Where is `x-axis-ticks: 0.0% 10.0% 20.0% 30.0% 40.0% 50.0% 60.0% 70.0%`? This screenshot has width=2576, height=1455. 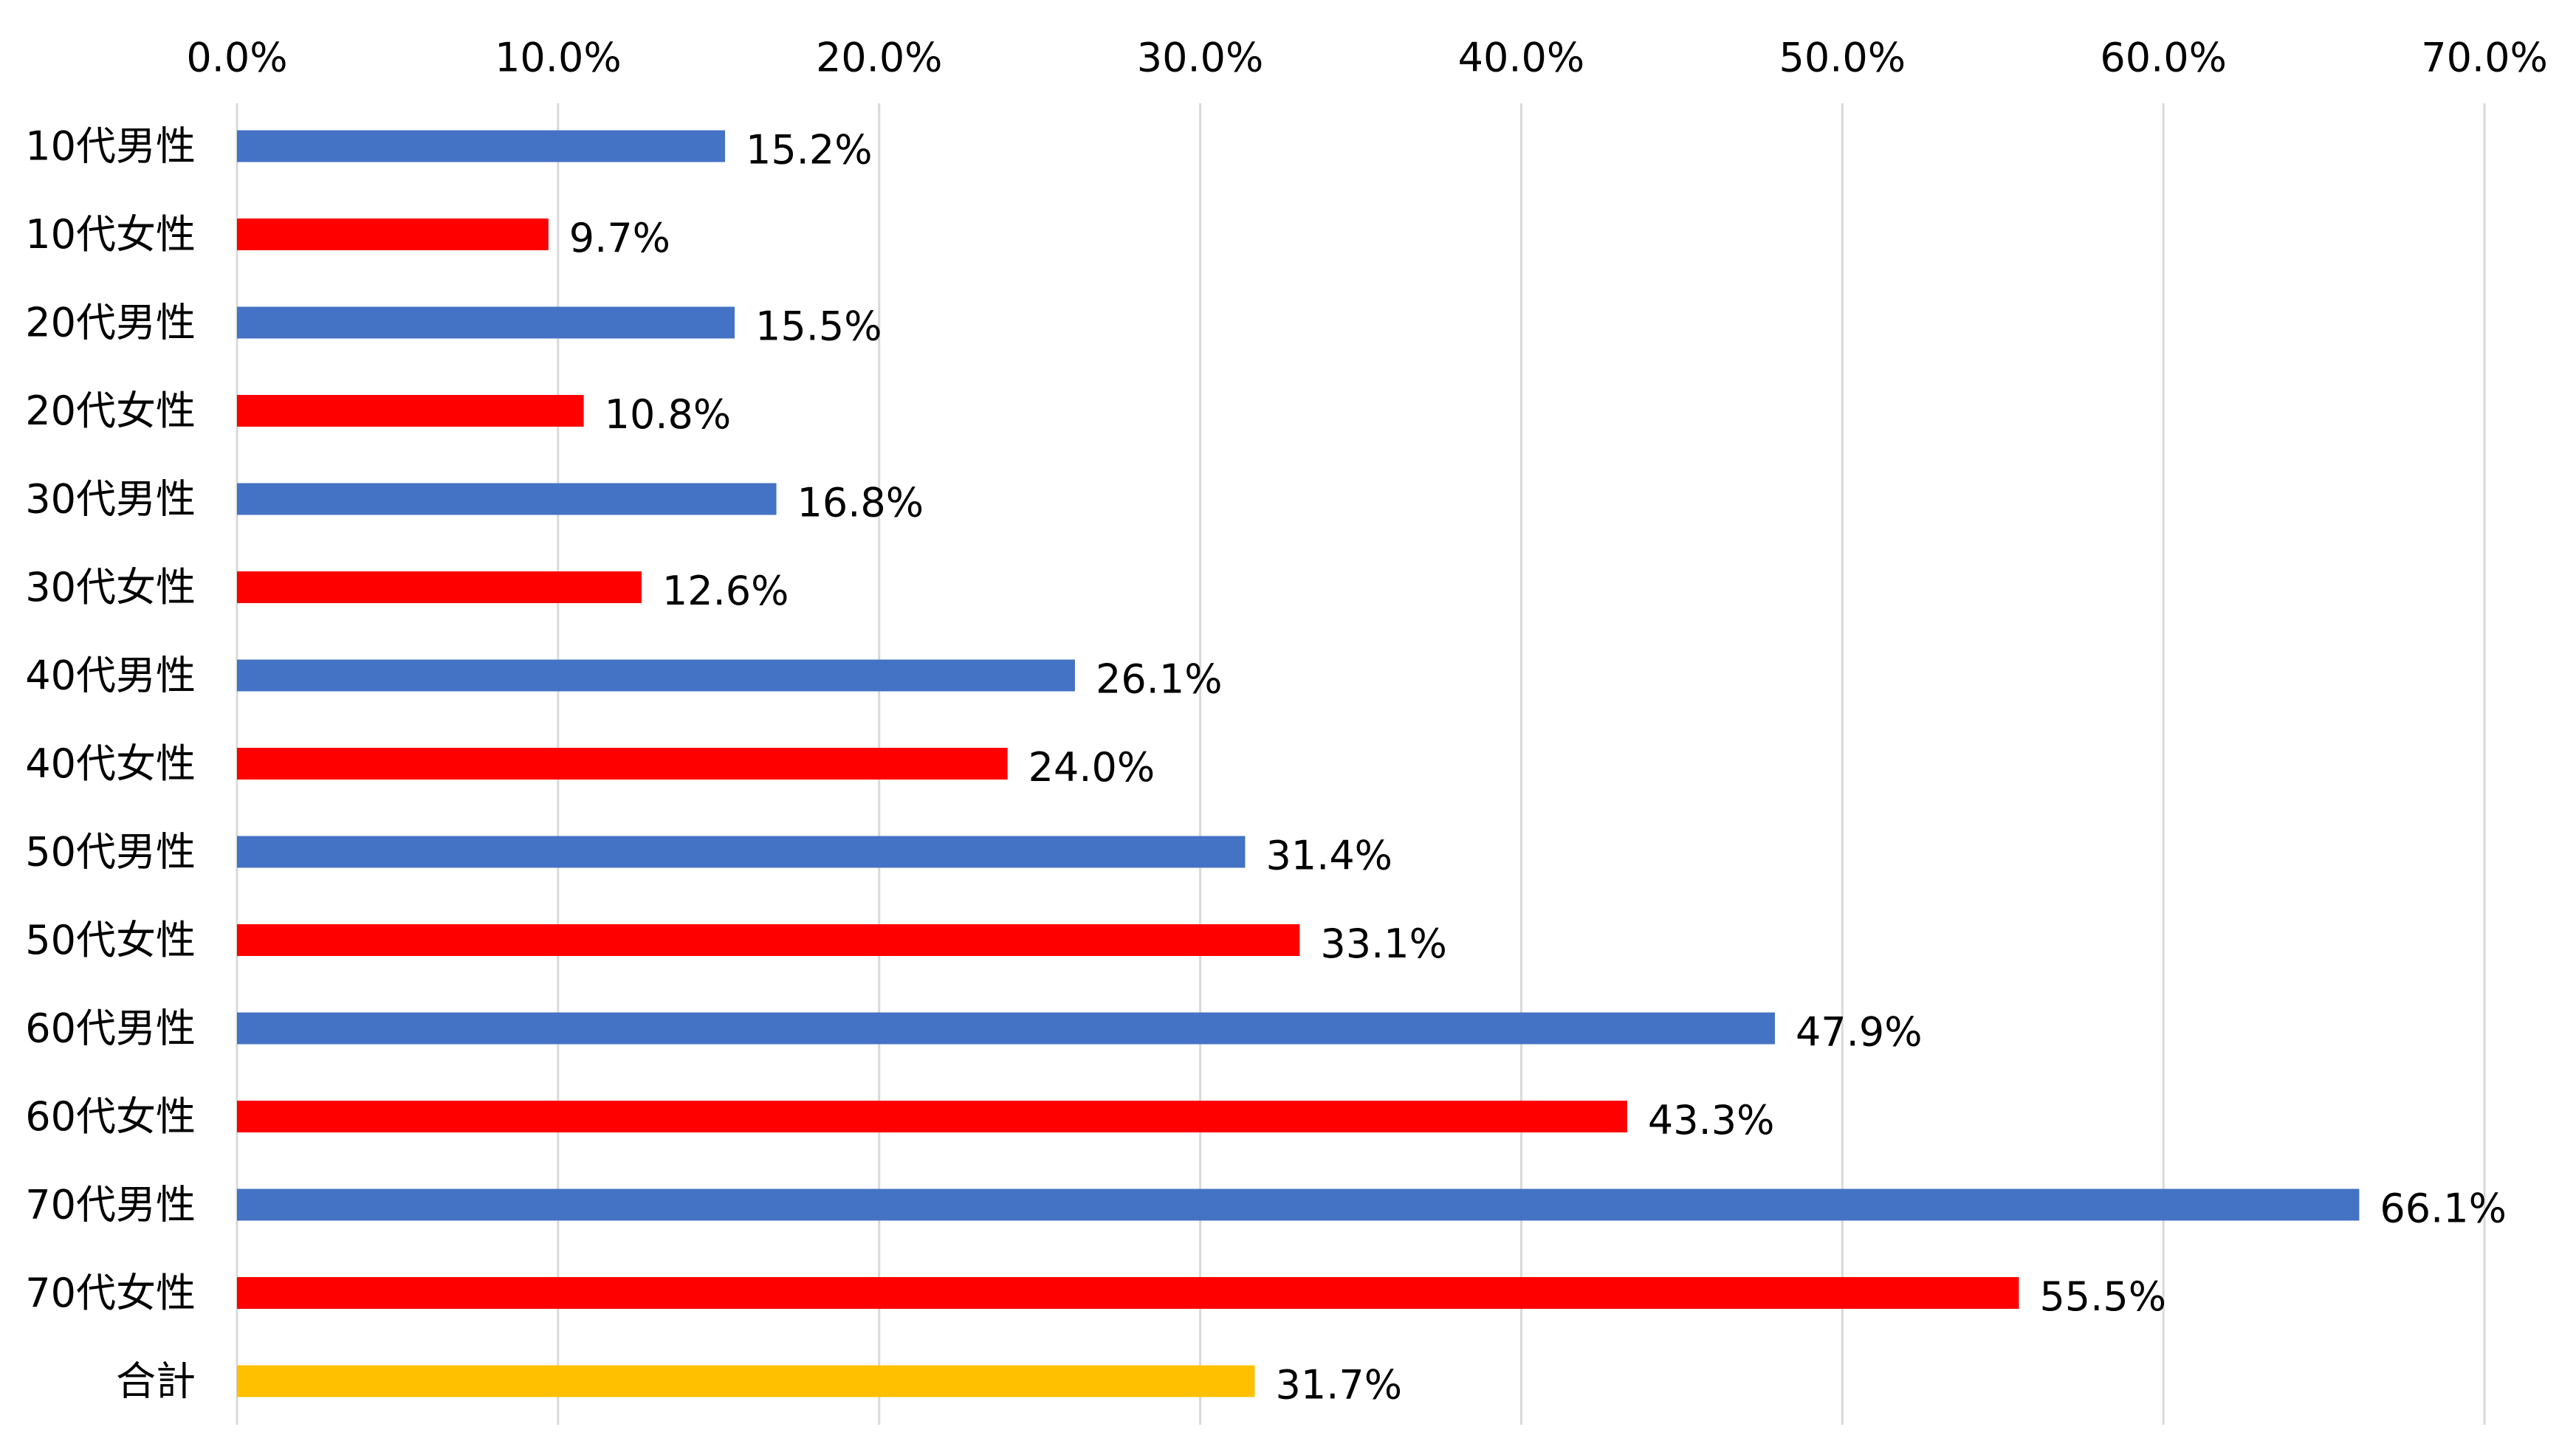
x-axis-ticks: 0.0% 10.0% 20.0% 30.0% 40.0% 50.0% 60.0% 70.0% is located at coordinates (1366, 58).